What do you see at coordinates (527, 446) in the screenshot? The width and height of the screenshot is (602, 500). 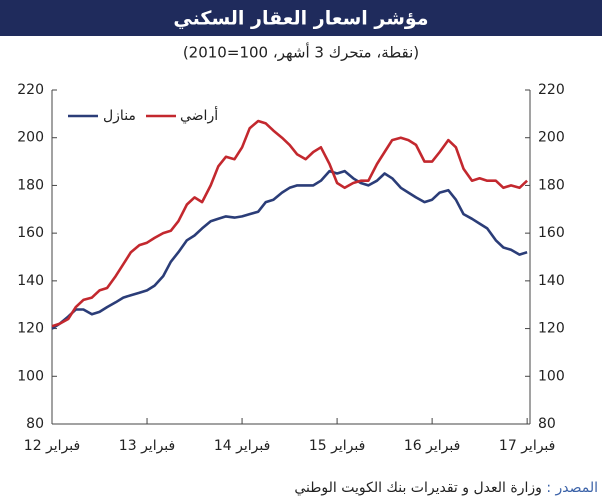 I see `x-tick-label: فبراير 17` at bounding box center [527, 446].